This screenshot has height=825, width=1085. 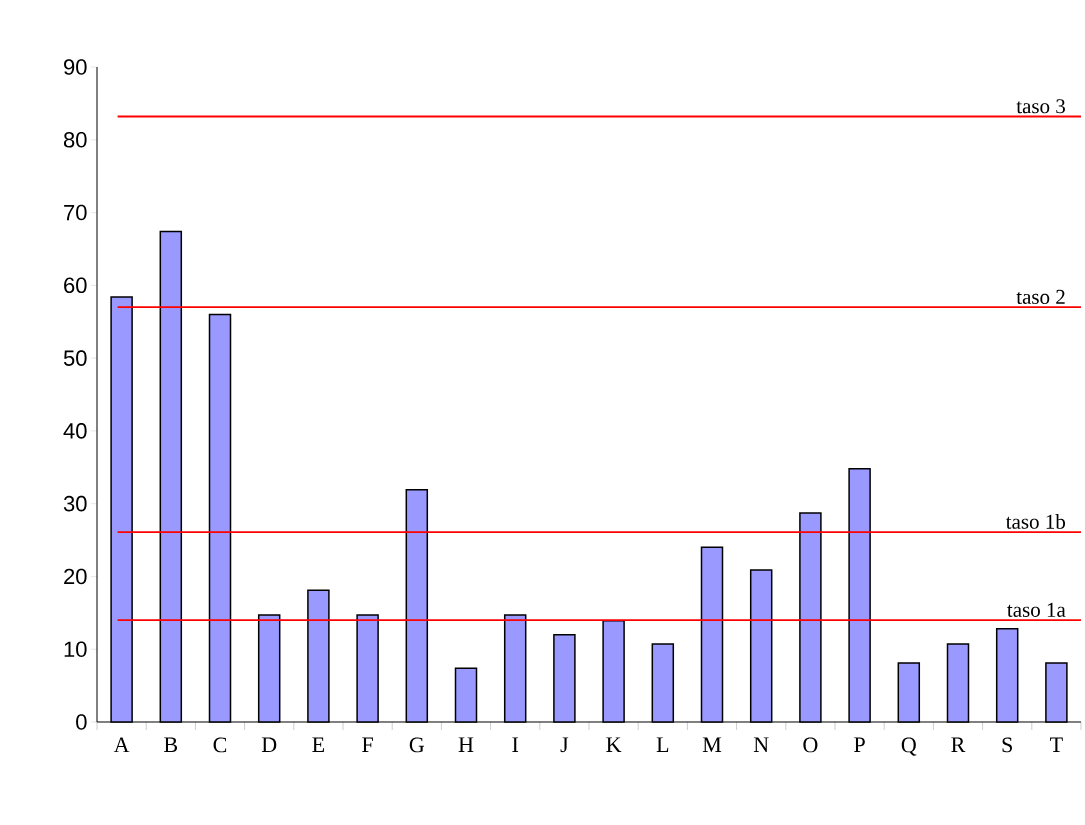 What do you see at coordinates (564, 745) in the screenshot?
I see `x-tick-label: J` at bounding box center [564, 745].